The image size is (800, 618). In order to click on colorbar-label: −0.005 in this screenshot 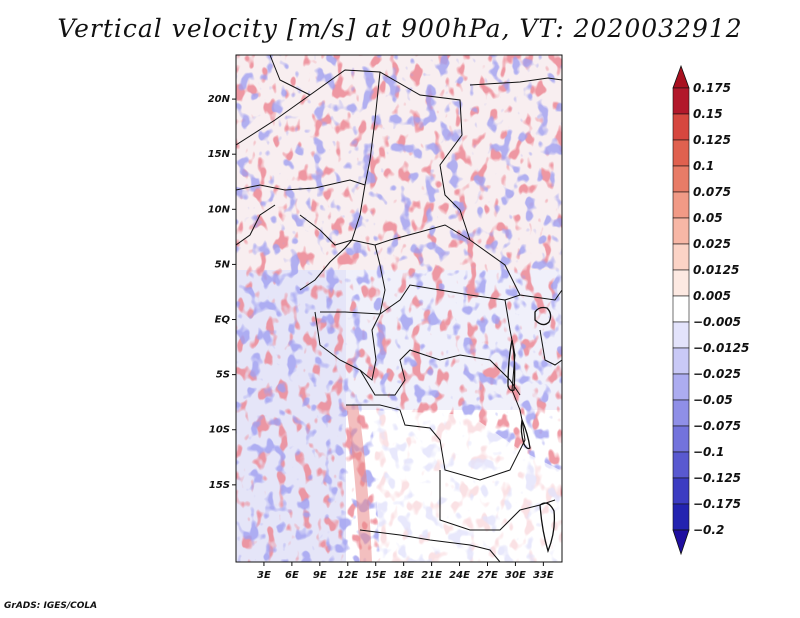, I will do `click(717, 322)`.